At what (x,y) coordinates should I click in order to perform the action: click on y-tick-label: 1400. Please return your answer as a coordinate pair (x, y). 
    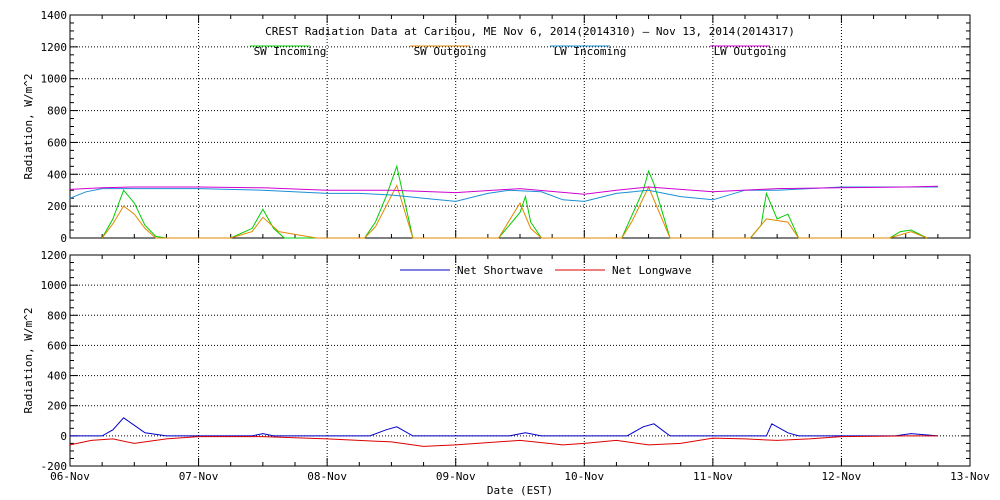
    Looking at the image, I should click on (54, 15).